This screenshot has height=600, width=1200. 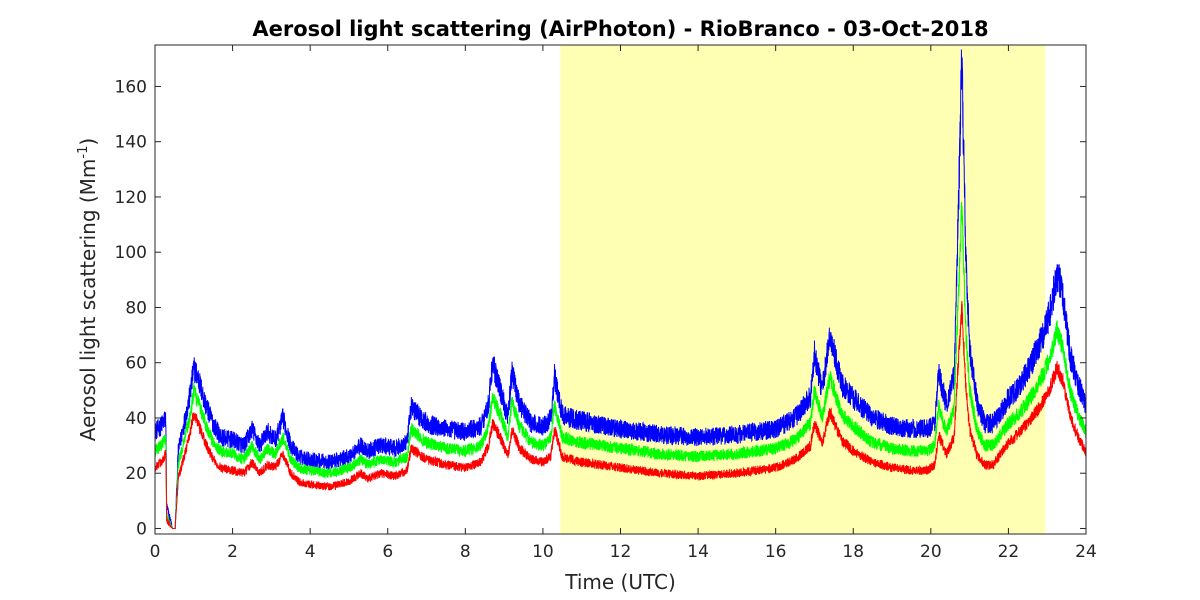 I want to click on y-axis-title: Aerosol light scattering (Mm-1), so click(x=88, y=289).